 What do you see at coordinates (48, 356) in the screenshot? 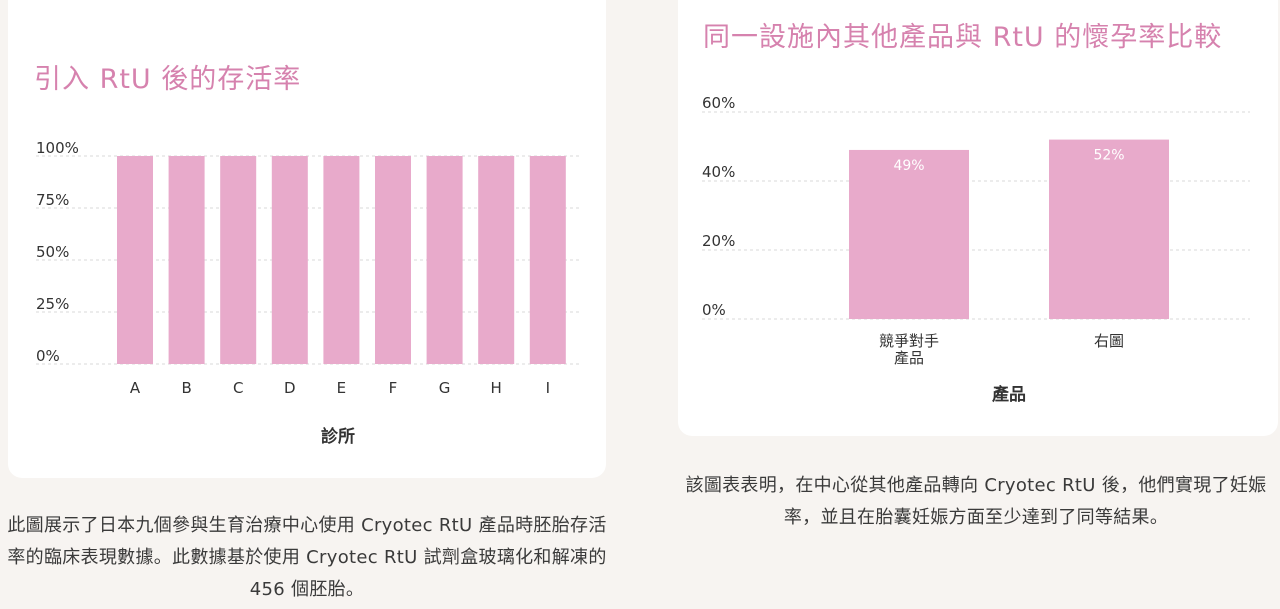
I see `survival-y-tick-label: 0%` at bounding box center [48, 356].